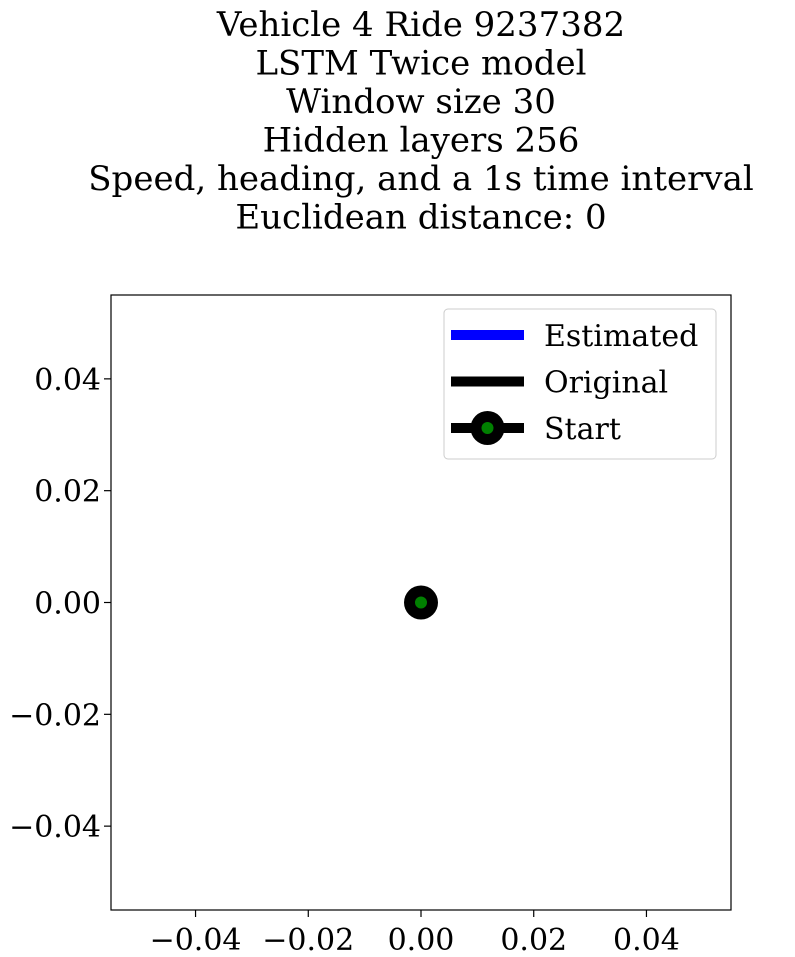  I want to click on title-line-1: Vehicle 4 Ride 9237382, so click(420, 25).